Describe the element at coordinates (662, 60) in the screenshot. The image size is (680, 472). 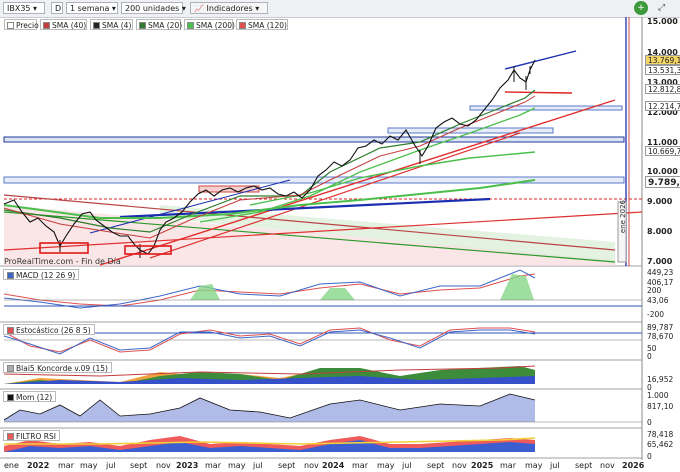
I see `price-tag: 13.769,10` at that location.